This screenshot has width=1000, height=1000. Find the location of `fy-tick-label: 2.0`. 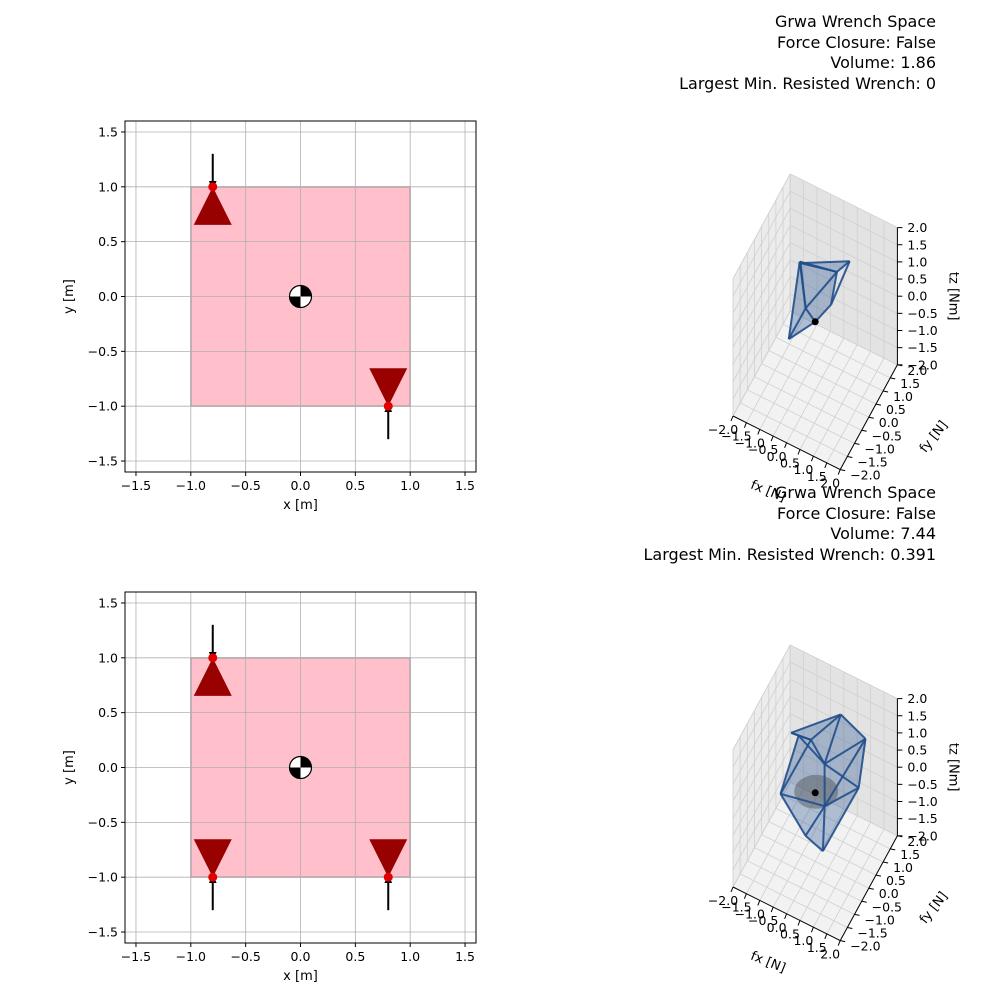

fy-tick-label: 2.0 is located at coordinates (917, 841).